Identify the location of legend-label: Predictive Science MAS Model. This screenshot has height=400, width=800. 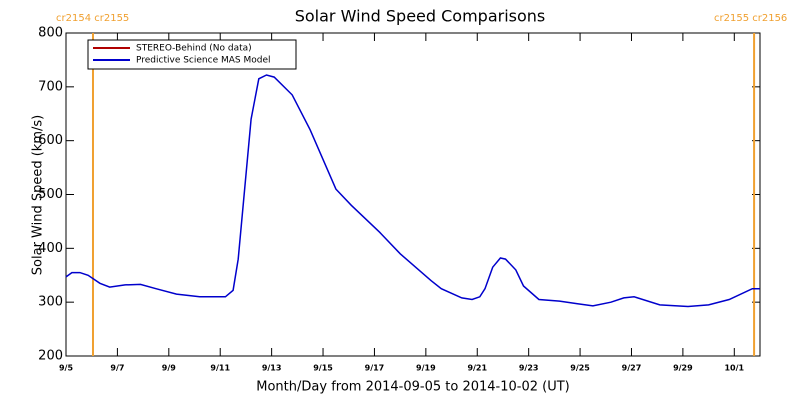
(203, 61).